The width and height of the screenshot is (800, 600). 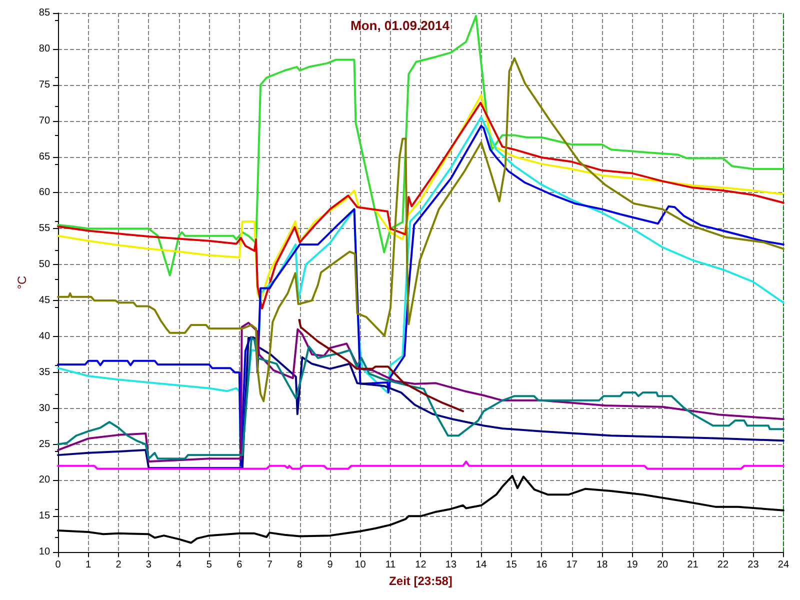 I want to click on x-tick-label: 24, so click(x=784, y=565).